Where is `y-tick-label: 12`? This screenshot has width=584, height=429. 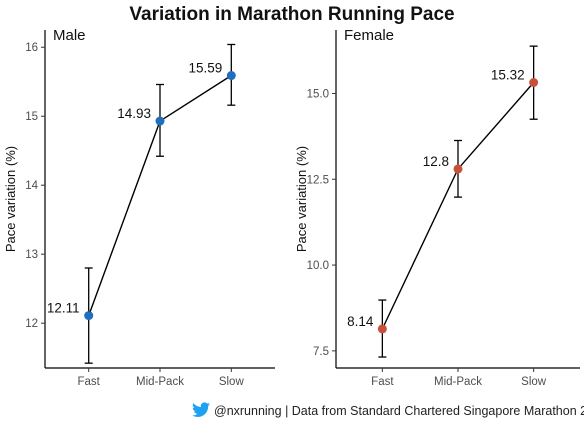
y-tick-label: 12 is located at coordinates (31, 324).